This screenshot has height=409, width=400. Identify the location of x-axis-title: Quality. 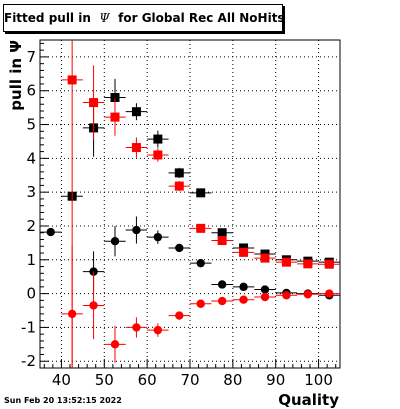
(308, 400).